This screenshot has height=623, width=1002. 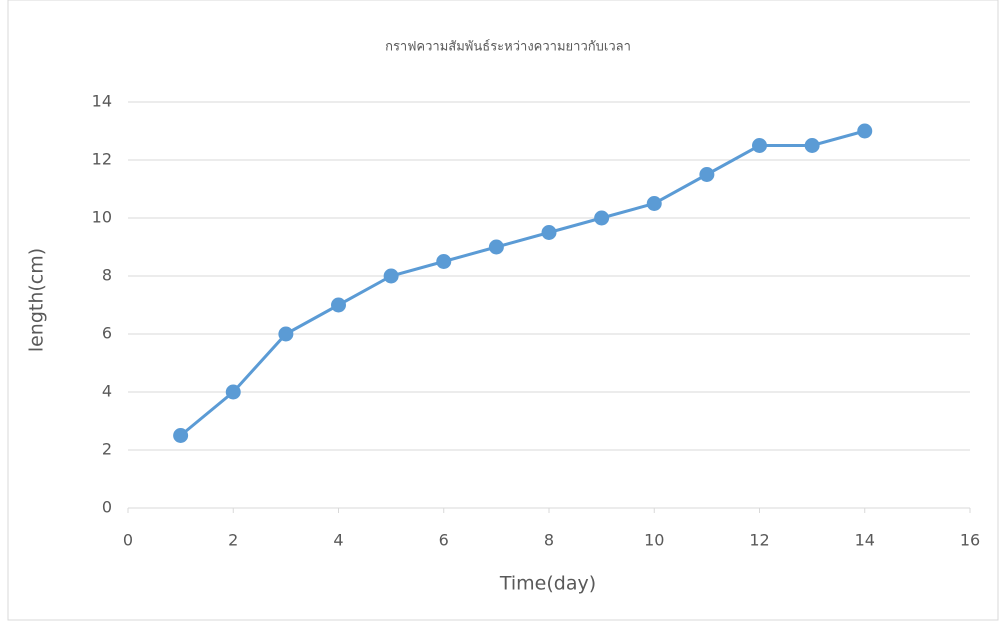 I want to click on x-tick-label: 4, so click(x=338, y=540).